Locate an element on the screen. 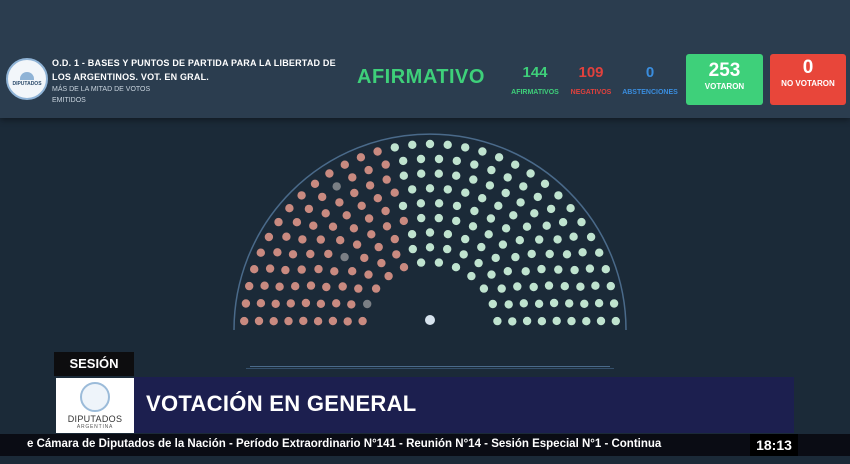  congress-emblem-icon is located at coordinates (95, 396).